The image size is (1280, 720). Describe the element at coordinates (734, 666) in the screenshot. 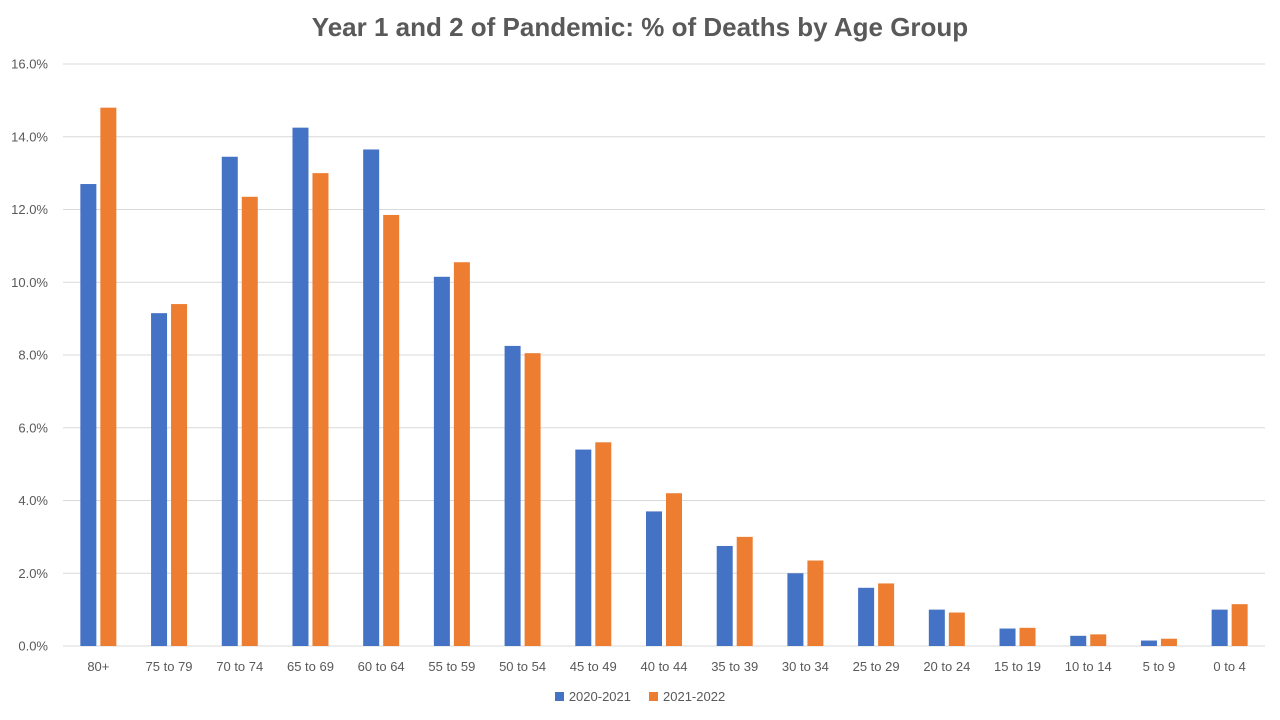

I see `x-tick-label: 35 to 39` at that location.